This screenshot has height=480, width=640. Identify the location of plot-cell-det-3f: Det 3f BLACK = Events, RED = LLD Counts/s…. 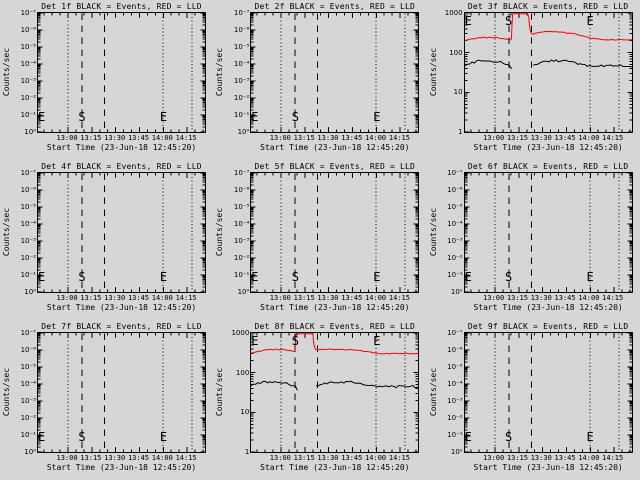
(533, 80).